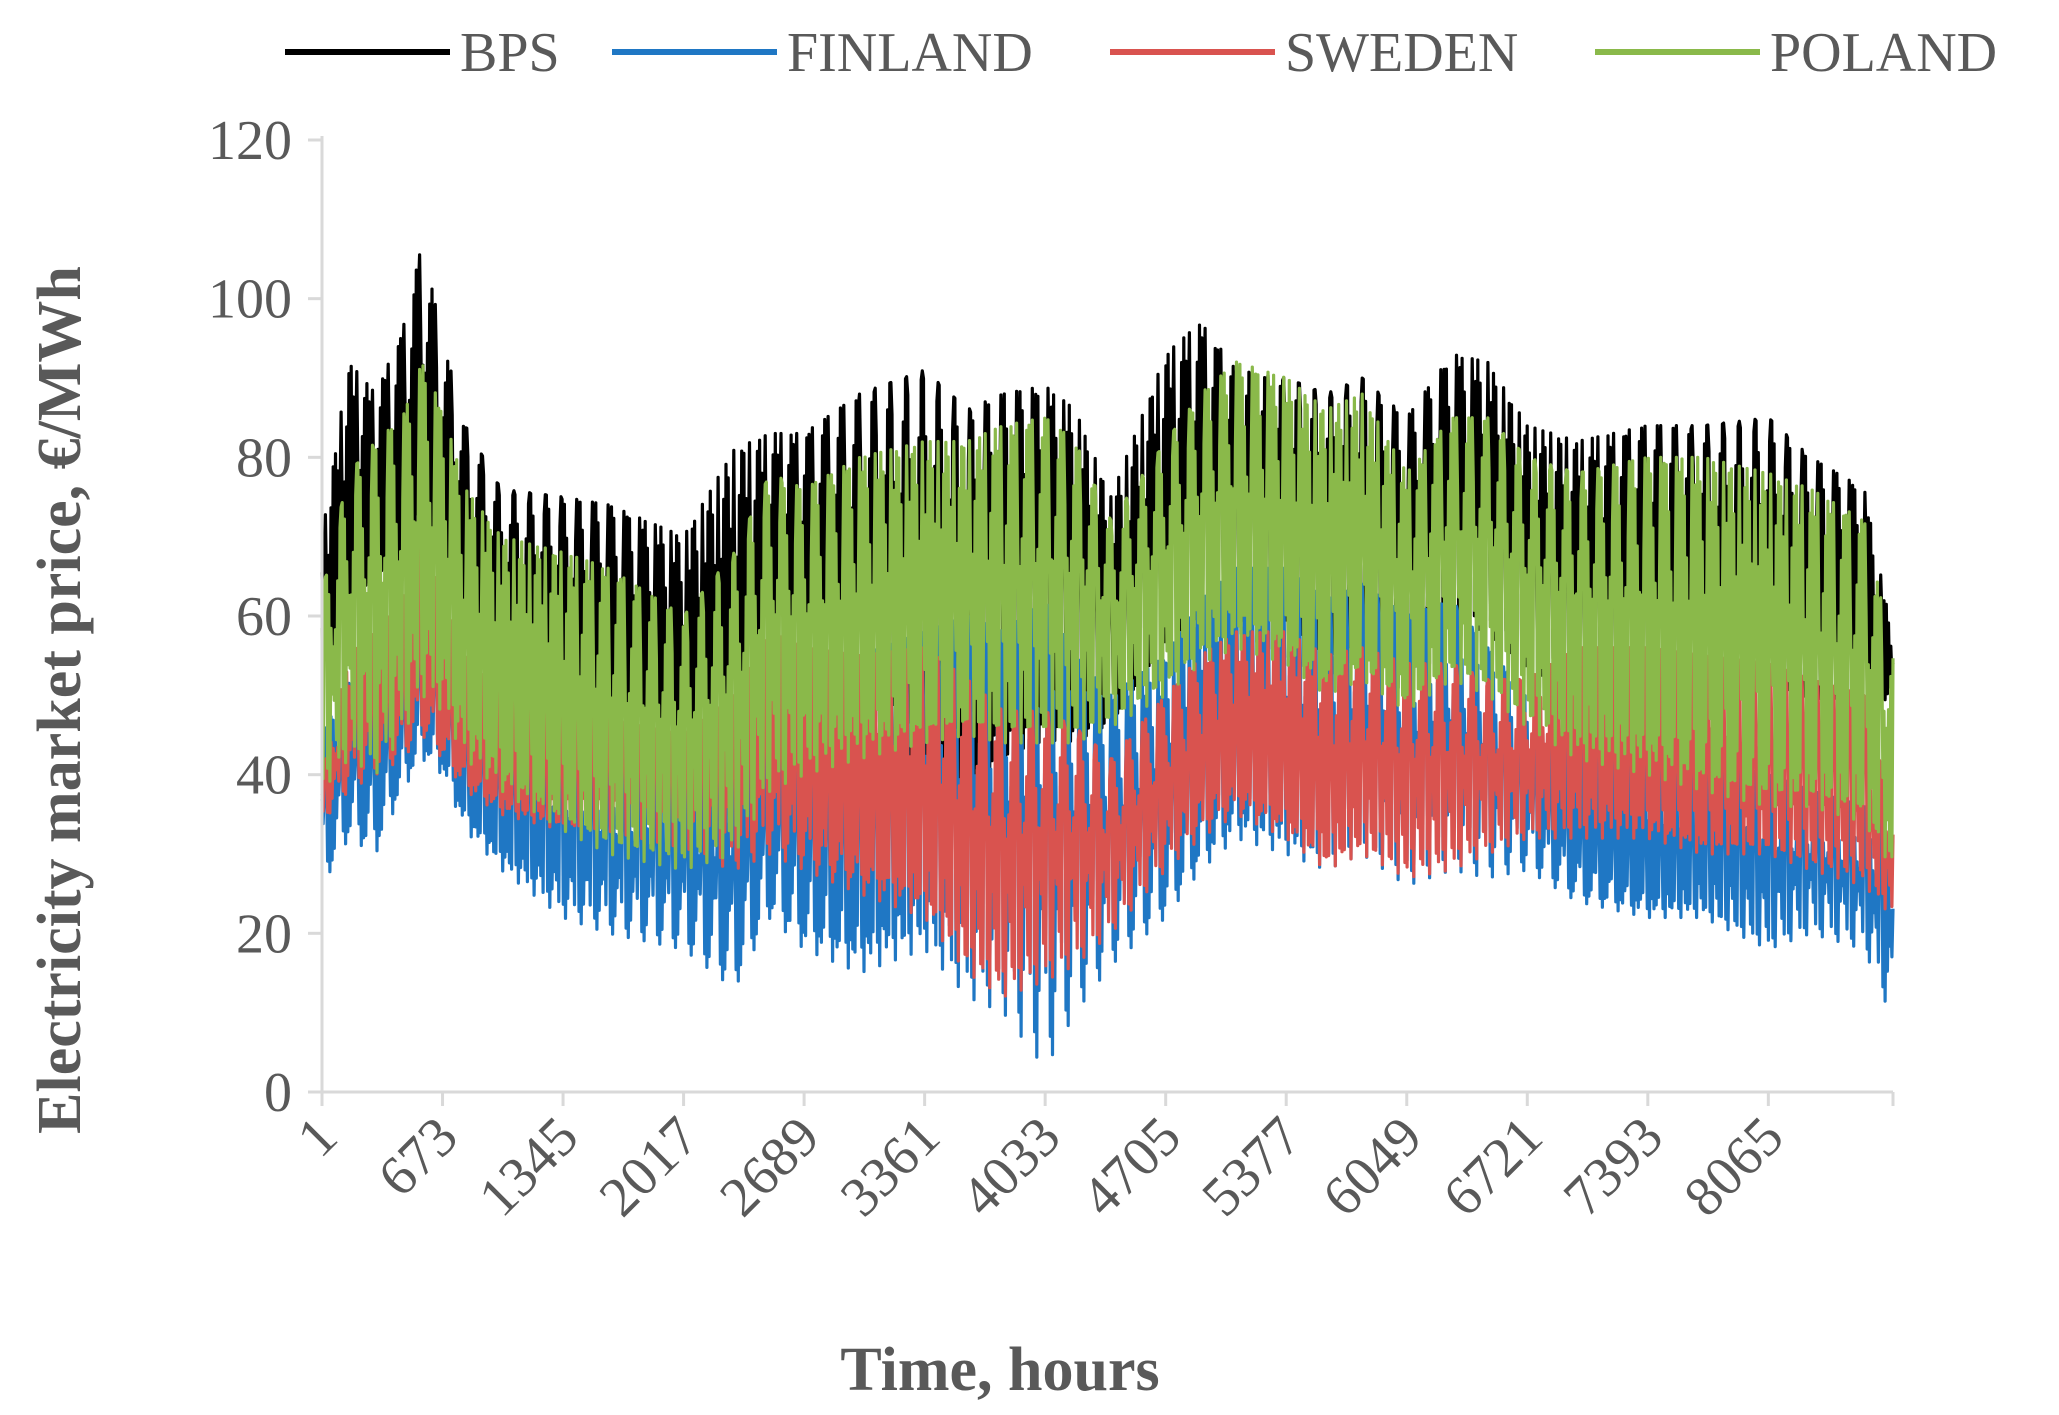 The image size is (2059, 1415). I want to click on legend-label-sweden: SWEDEN, so click(1401, 53).